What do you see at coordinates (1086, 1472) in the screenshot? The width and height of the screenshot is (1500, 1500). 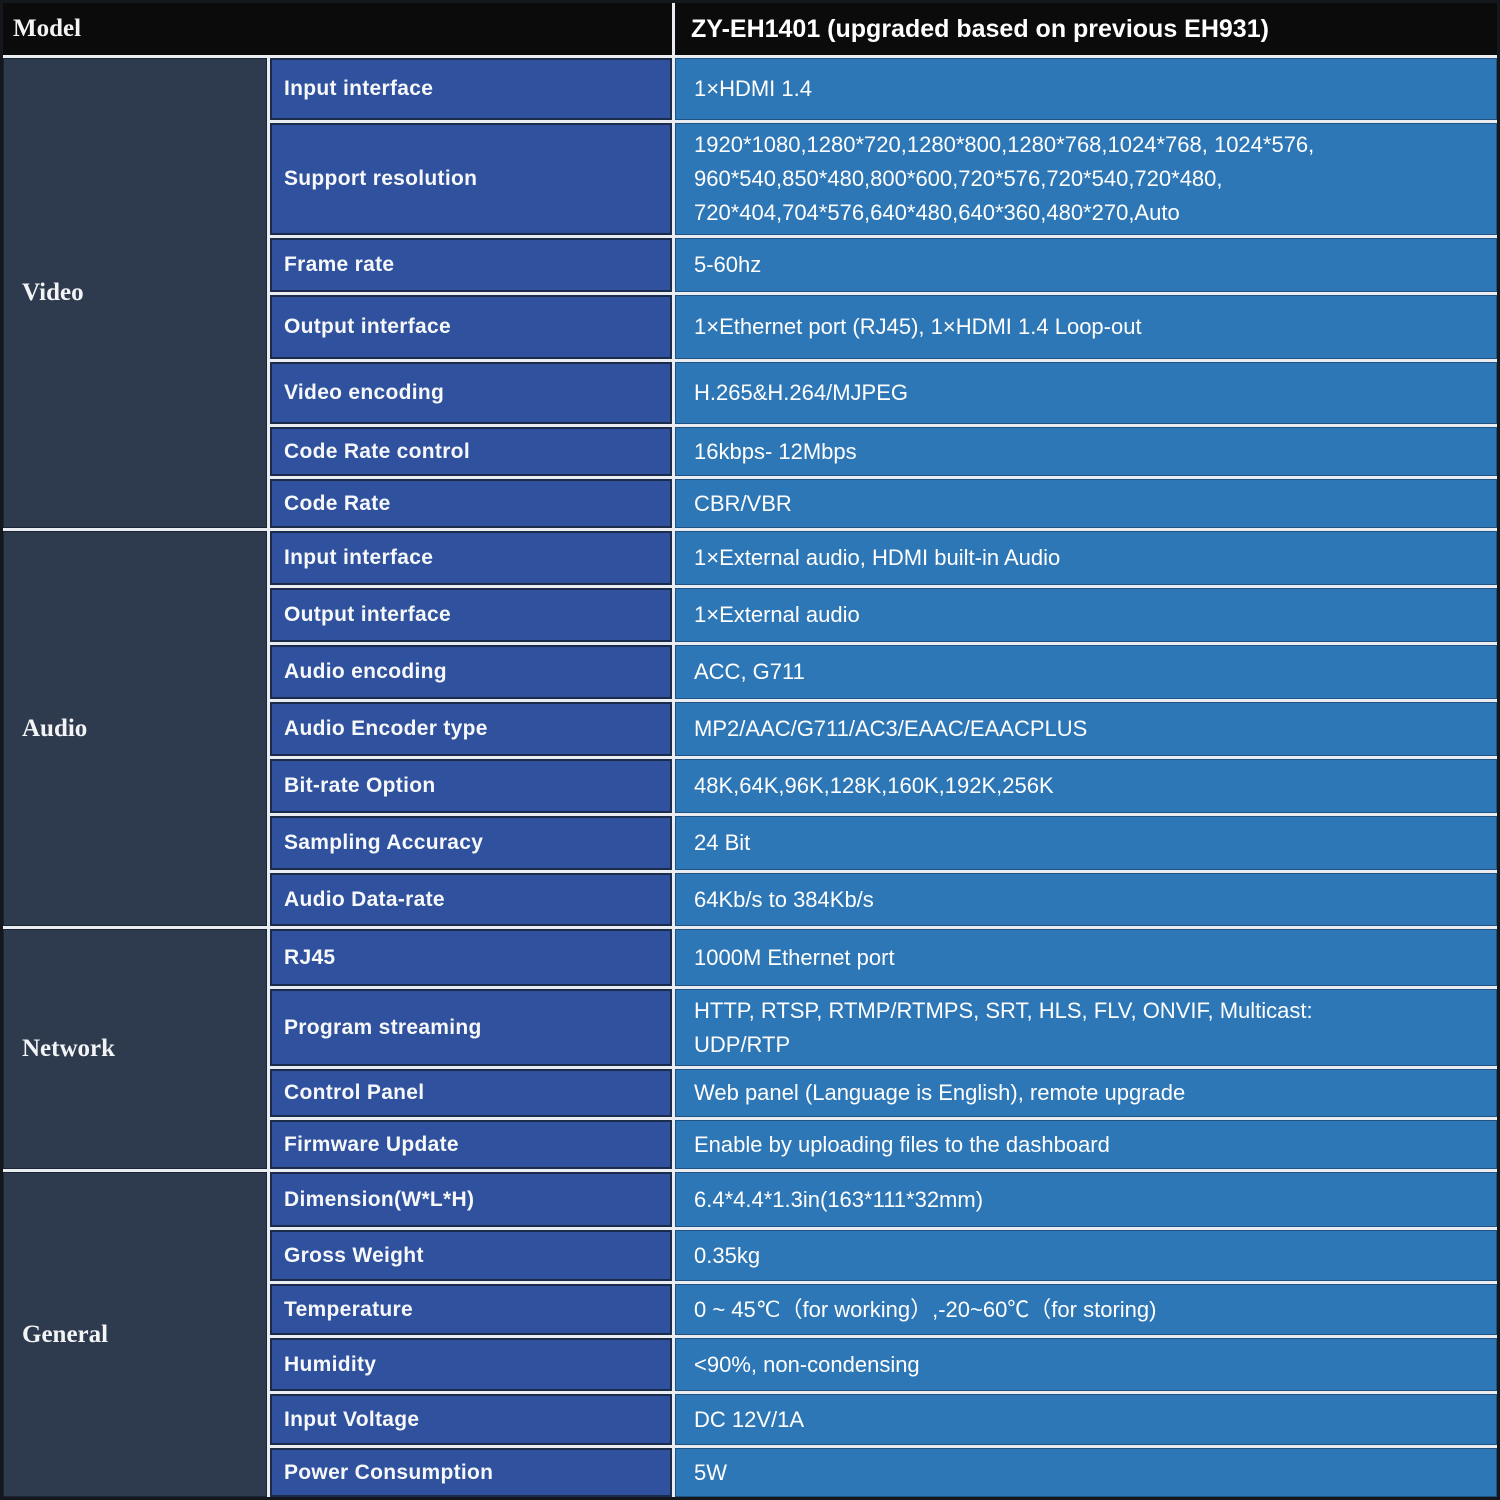 I see `spec-value: 5W` at bounding box center [1086, 1472].